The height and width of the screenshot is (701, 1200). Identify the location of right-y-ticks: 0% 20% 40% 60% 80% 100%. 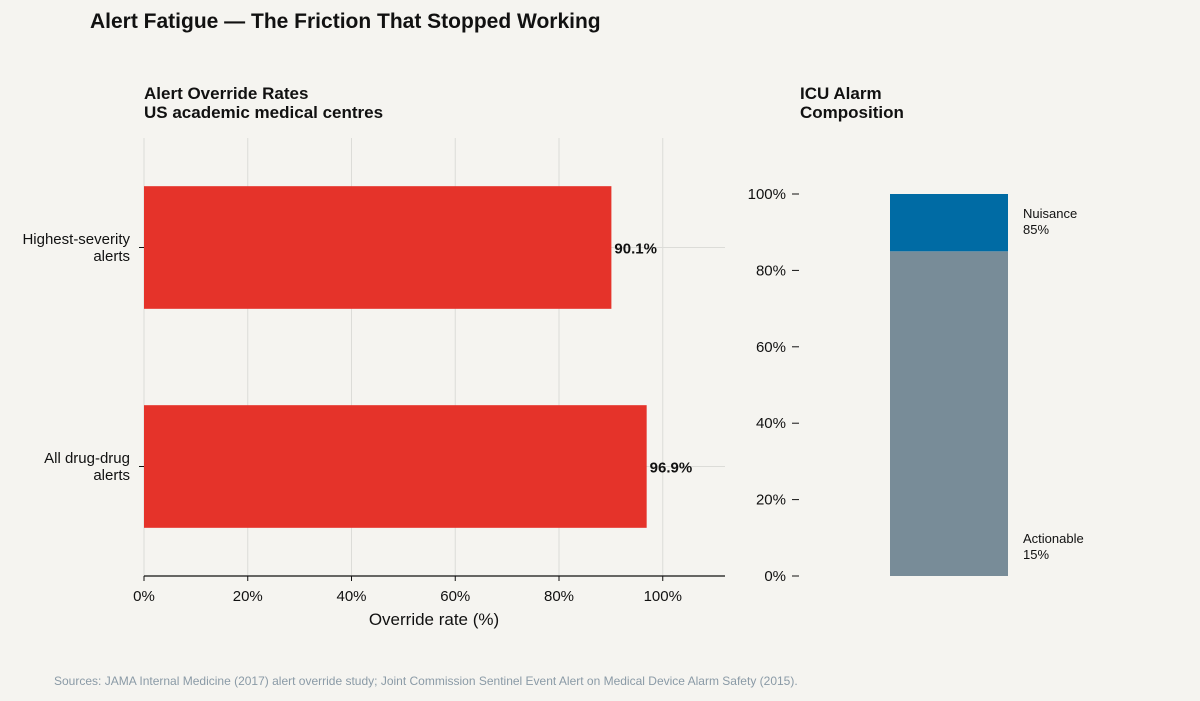
(773, 385).